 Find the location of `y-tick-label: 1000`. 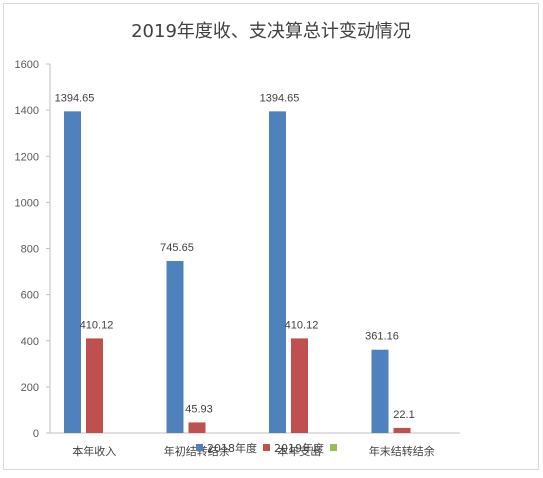

y-tick-label: 1000 is located at coordinates (27, 203).